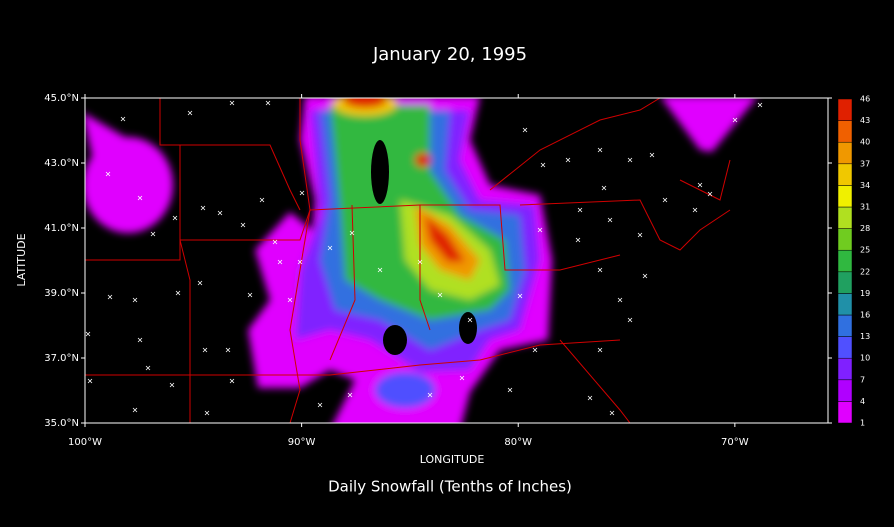 The height and width of the screenshot is (527, 894). Describe the element at coordinates (865, 315) in the screenshot. I see `colorbar-label: 16` at that location.